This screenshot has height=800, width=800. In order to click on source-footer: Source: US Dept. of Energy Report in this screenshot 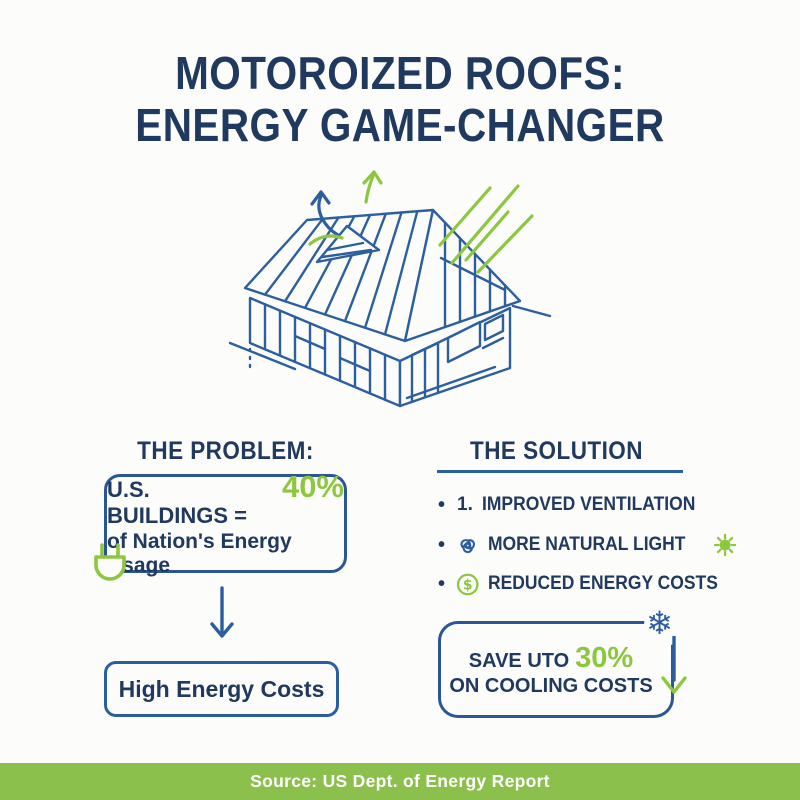, I will do `click(400, 781)`.